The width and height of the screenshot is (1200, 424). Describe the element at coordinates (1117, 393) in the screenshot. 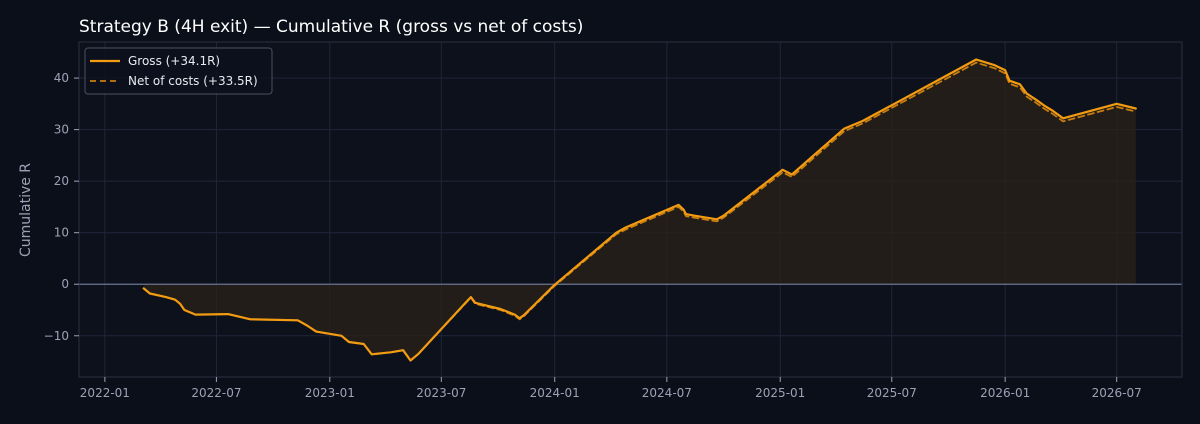

I see `x-tick-label: 2026-07` at that location.